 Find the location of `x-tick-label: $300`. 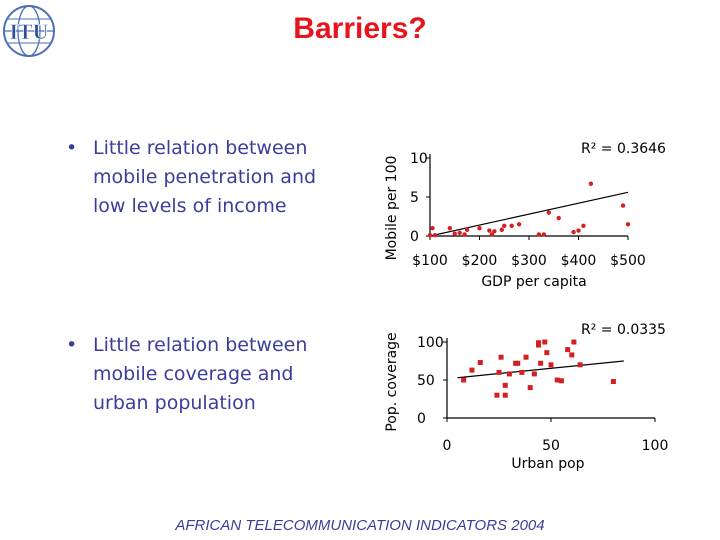

x-tick-label: $300 is located at coordinates (529, 261).